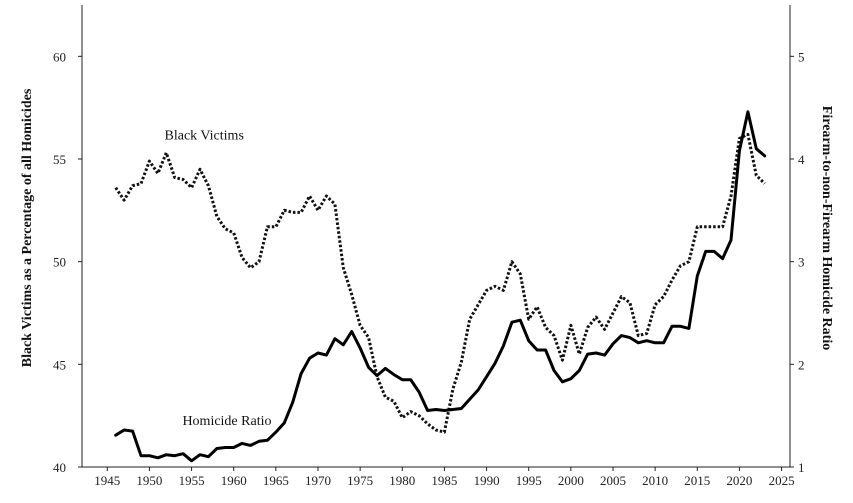 The height and width of the screenshot is (503, 853). I want to click on y-left-tick-label: 50, so click(59, 262).